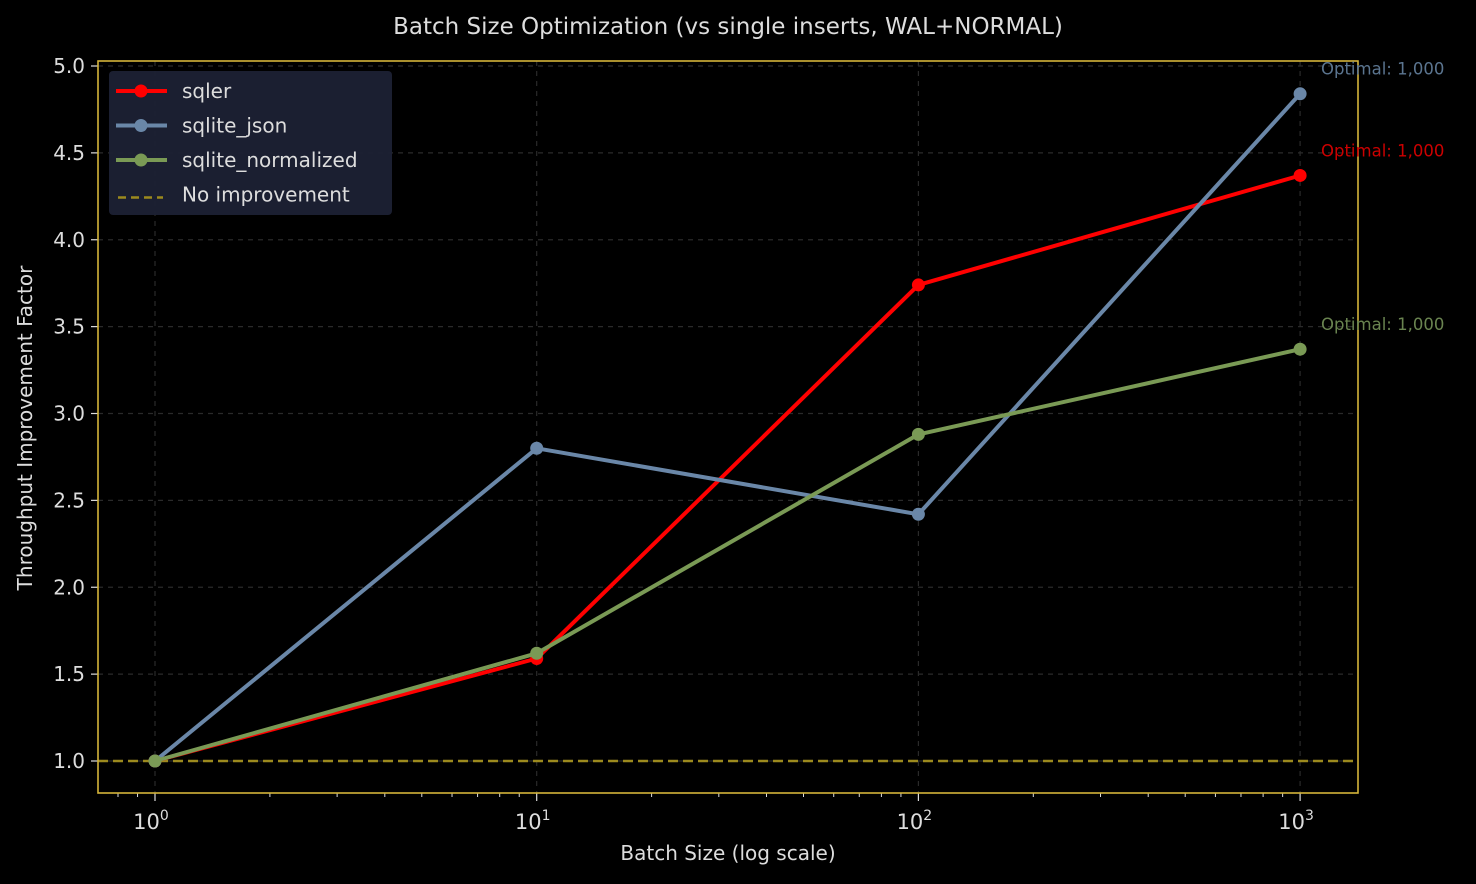 This screenshot has height=884, width=1476. Describe the element at coordinates (1382, 150) in the screenshot. I see `optimal-annotation-sqler: Optimal: 1,000` at that location.